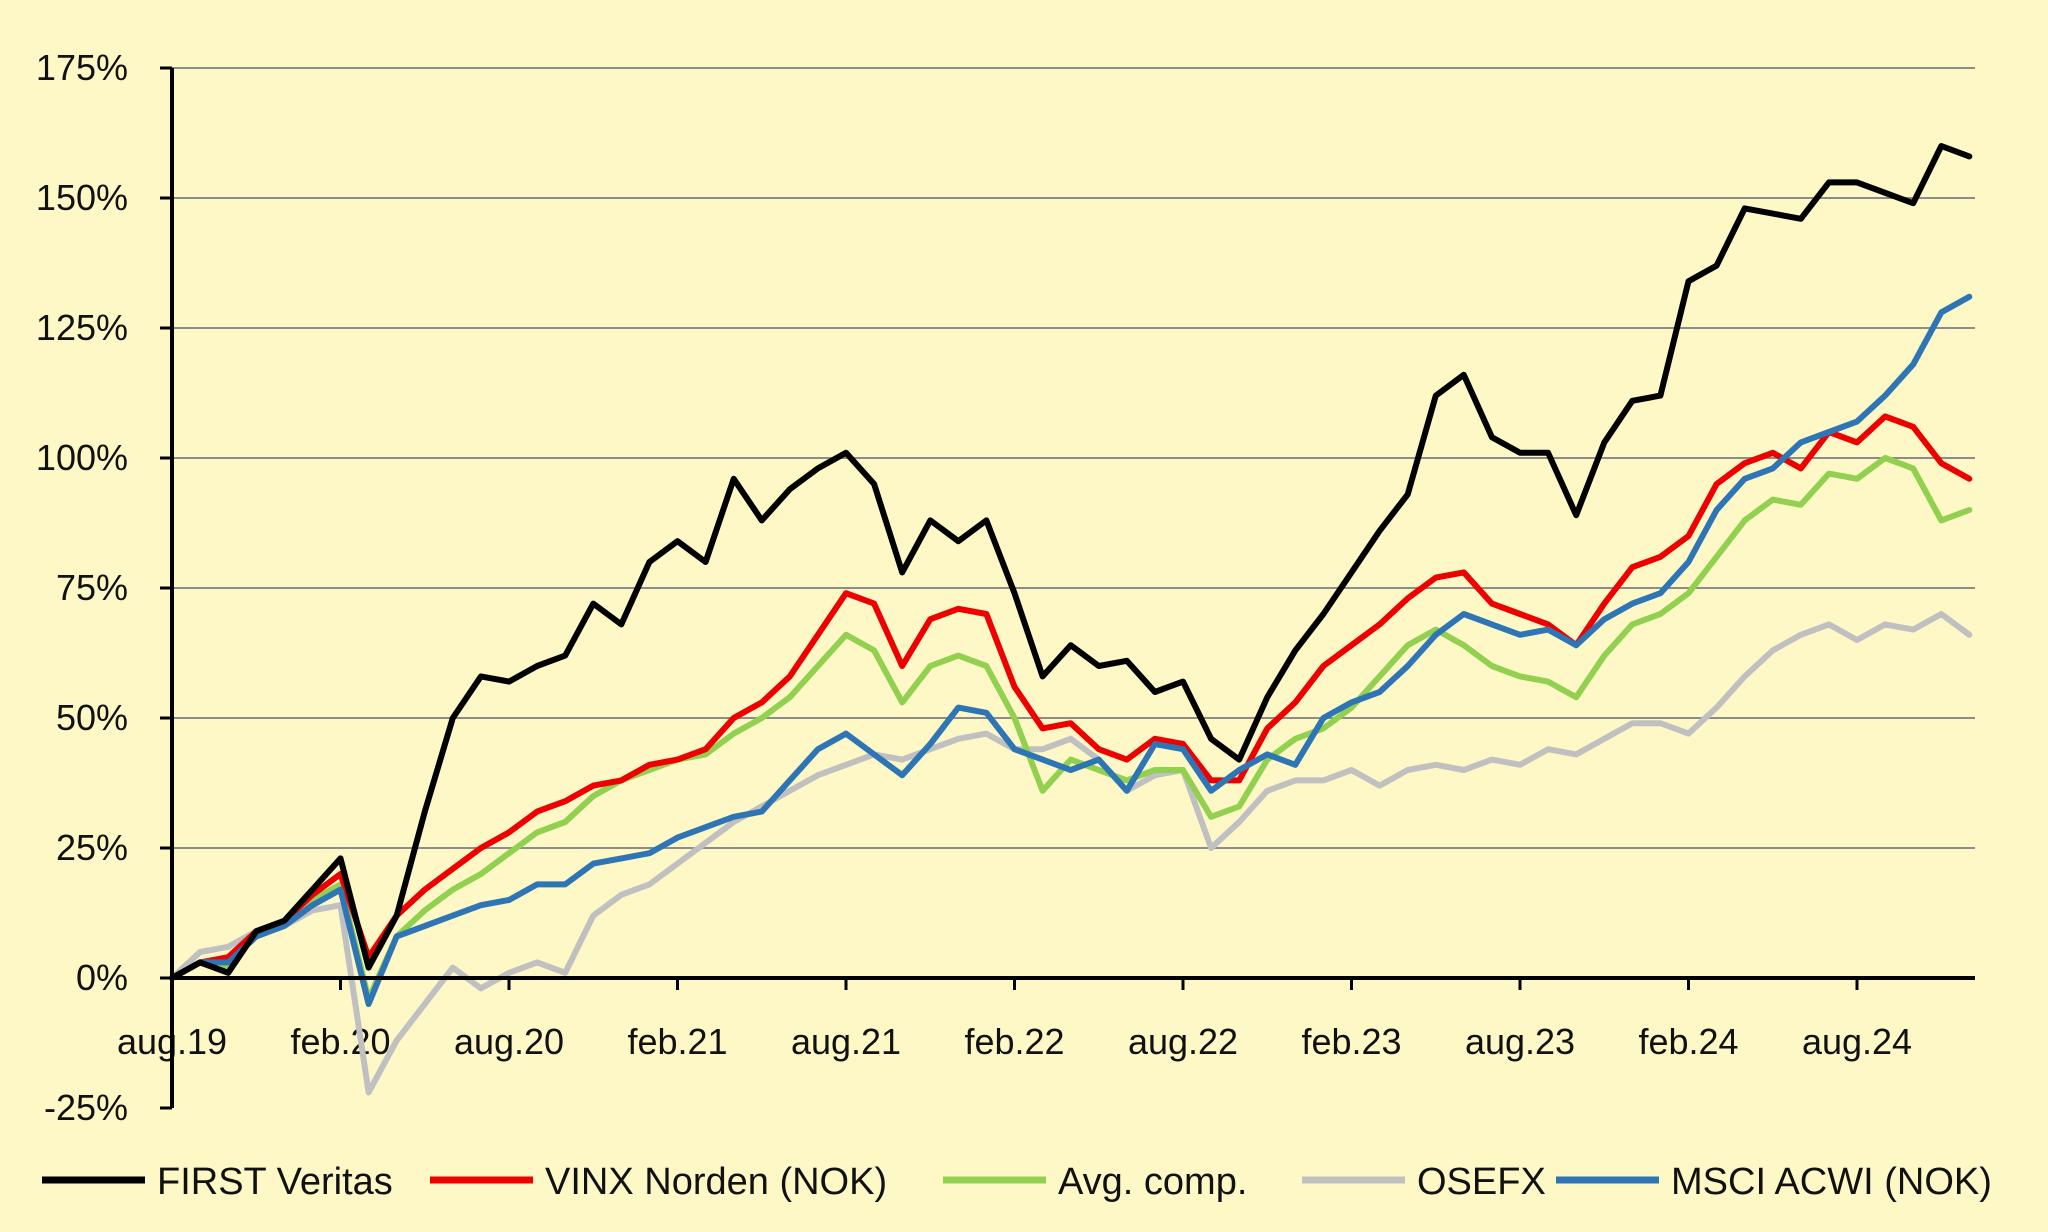 The height and width of the screenshot is (1232, 2048). Describe the element at coordinates (1857, 1041) in the screenshot. I see `x-tick-label: aug.24` at that location.